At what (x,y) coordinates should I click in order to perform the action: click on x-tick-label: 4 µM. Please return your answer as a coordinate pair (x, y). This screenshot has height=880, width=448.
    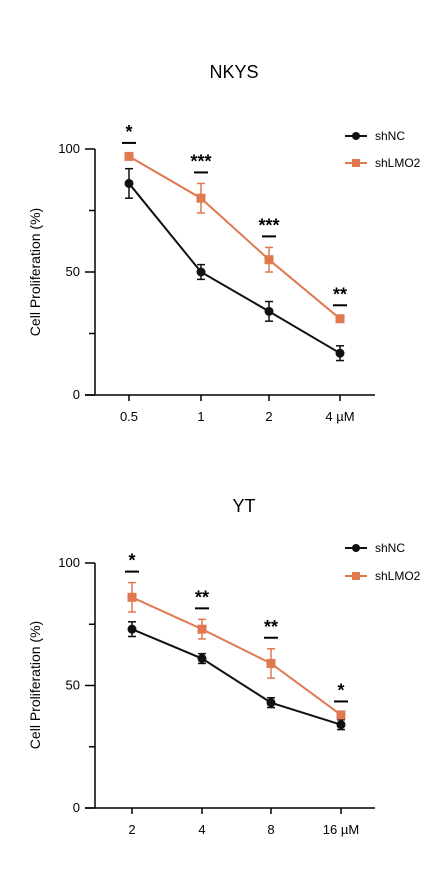
    Looking at the image, I should click on (339, 416).